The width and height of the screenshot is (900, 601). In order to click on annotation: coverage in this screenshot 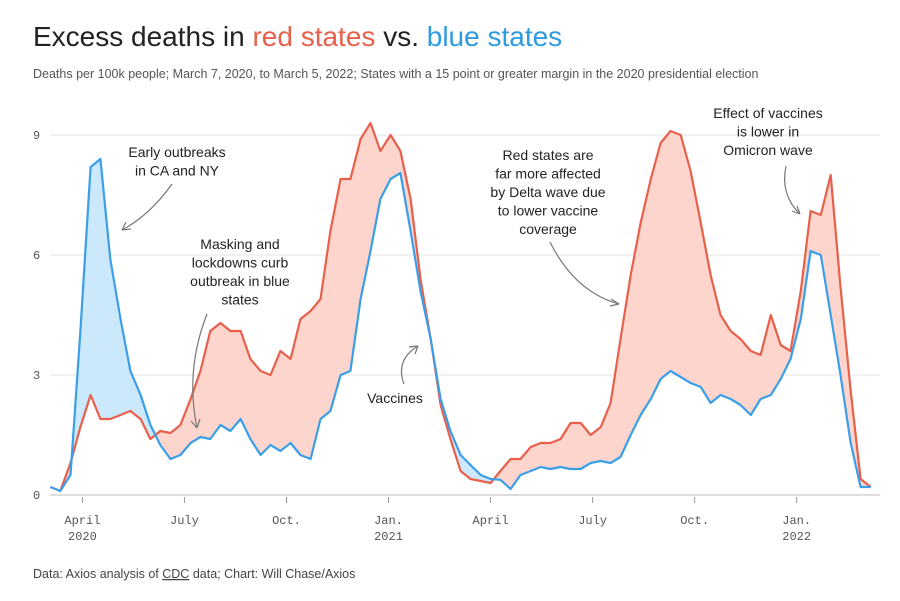, I will do `click(548, 229)`.